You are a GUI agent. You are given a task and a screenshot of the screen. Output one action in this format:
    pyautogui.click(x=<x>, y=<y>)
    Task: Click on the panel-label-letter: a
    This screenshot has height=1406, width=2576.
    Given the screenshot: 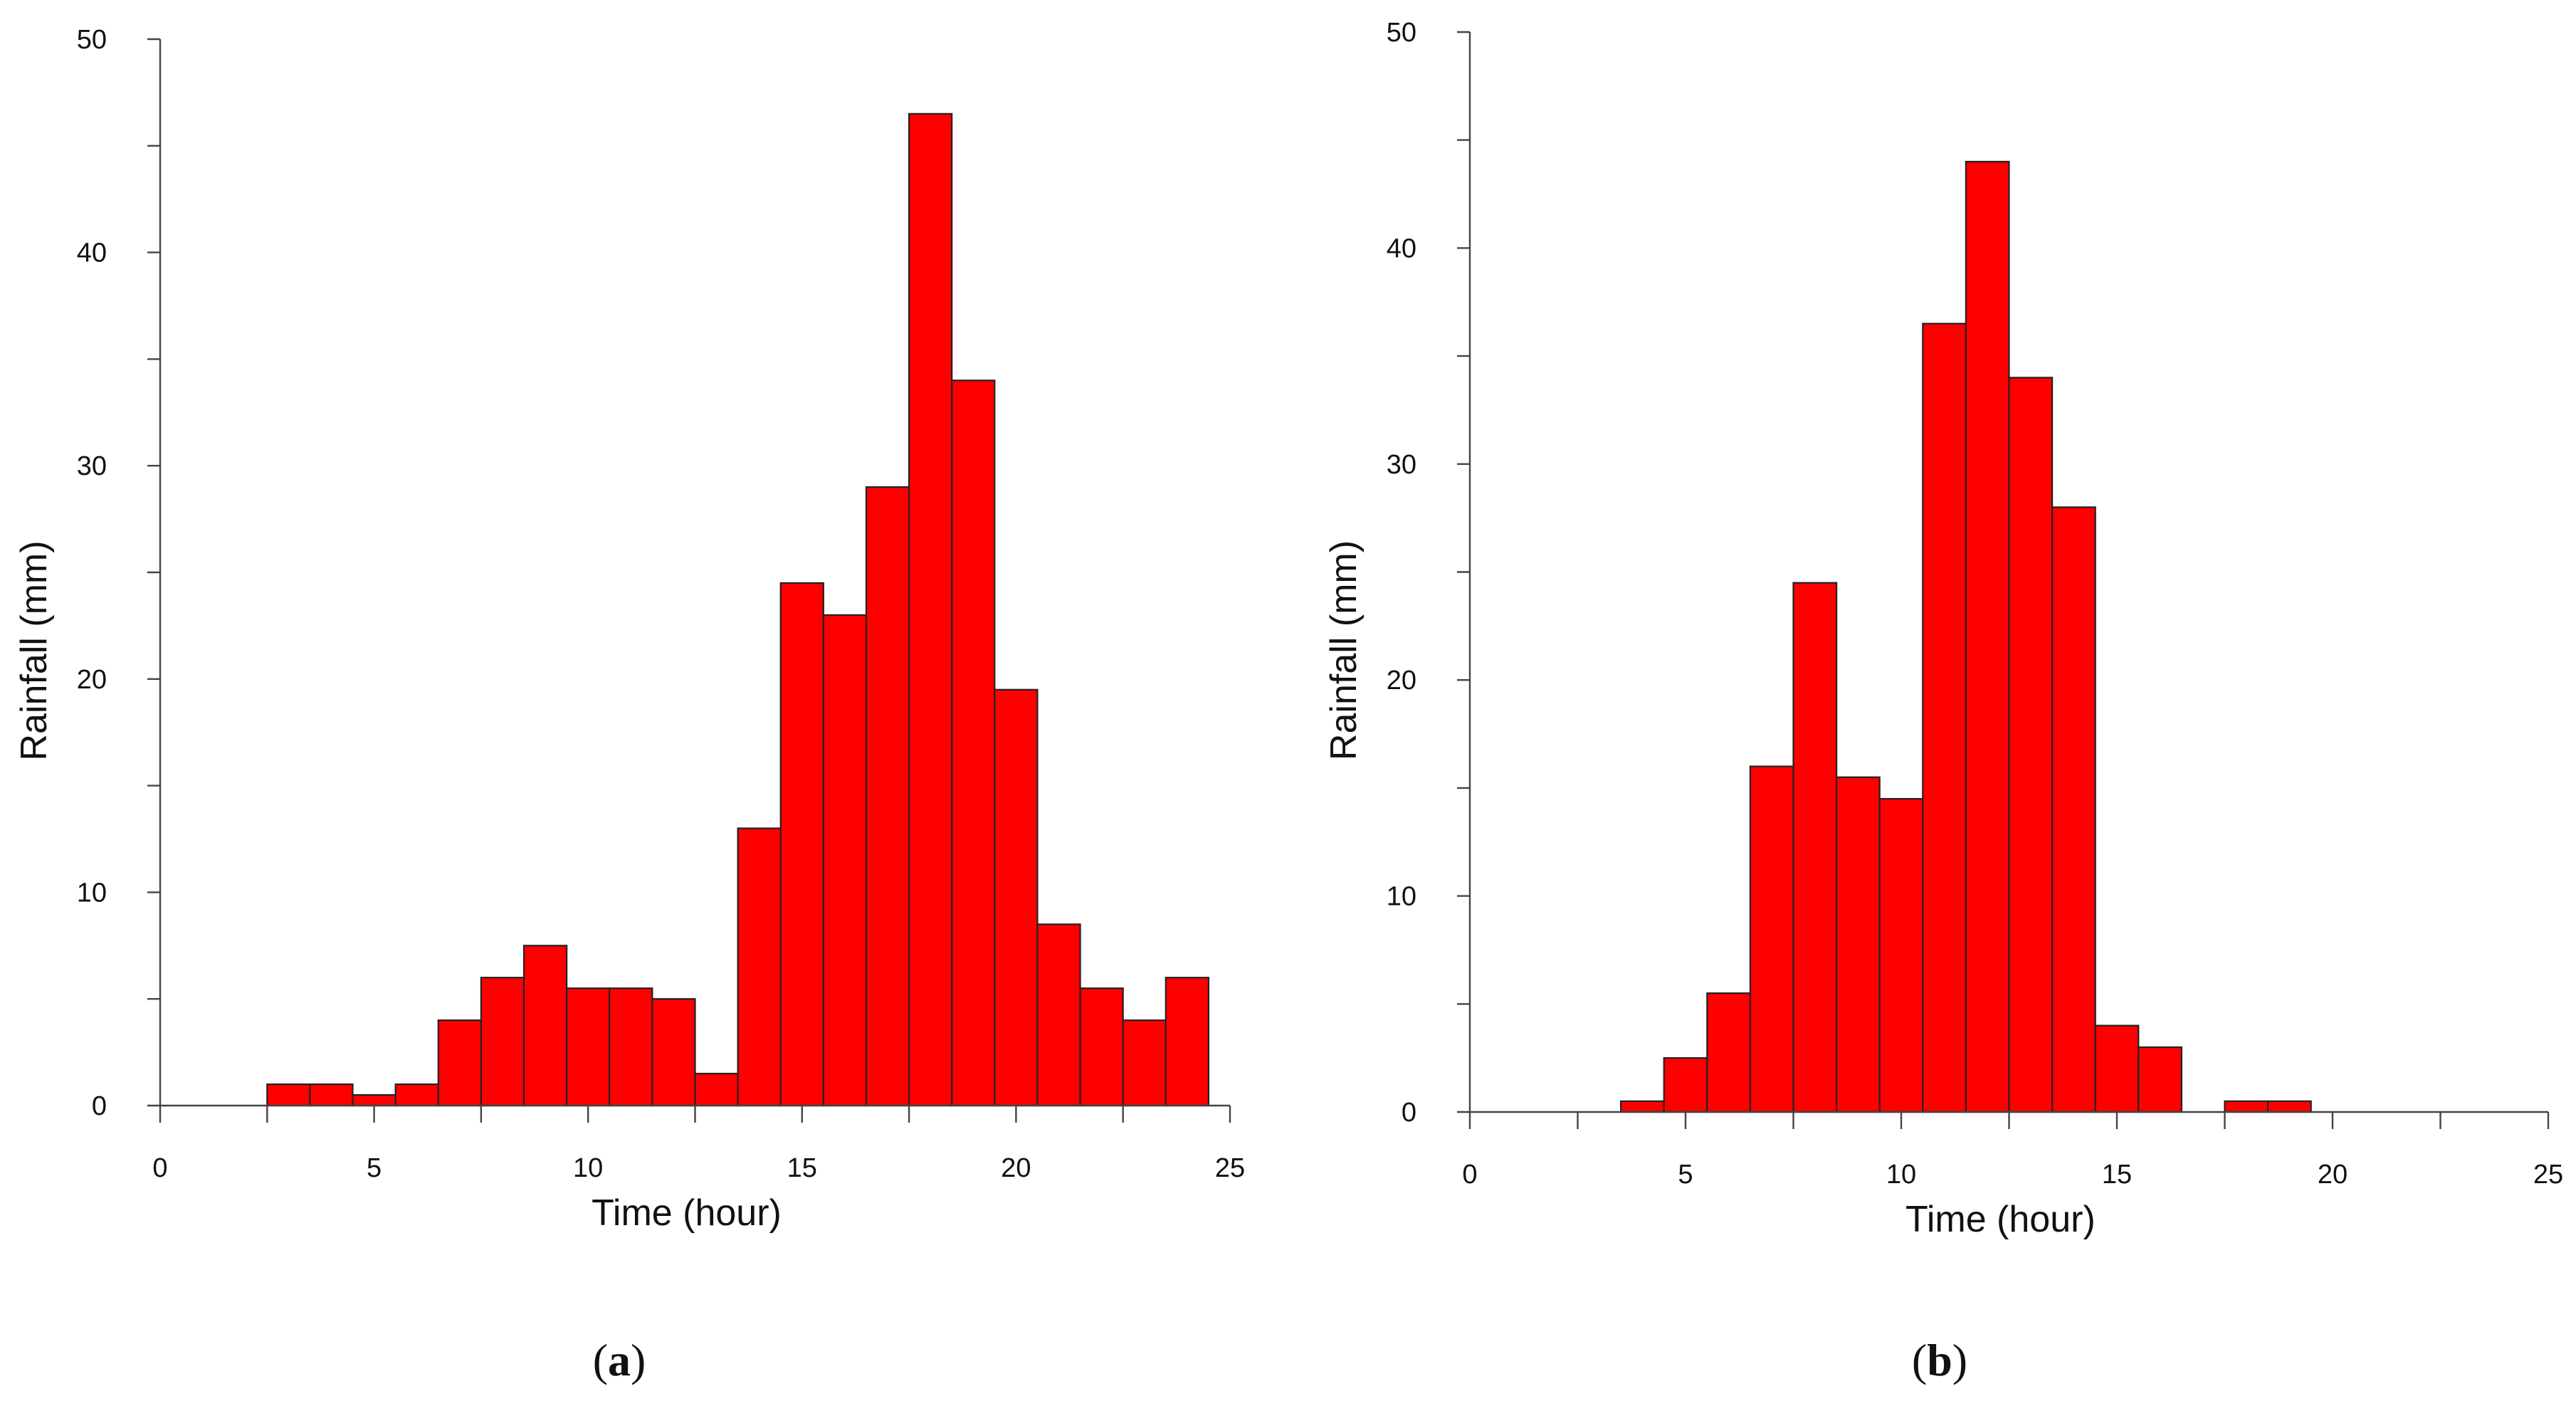 What is the action you would take?
    pyautogui.click(x=620, y=1360)
    